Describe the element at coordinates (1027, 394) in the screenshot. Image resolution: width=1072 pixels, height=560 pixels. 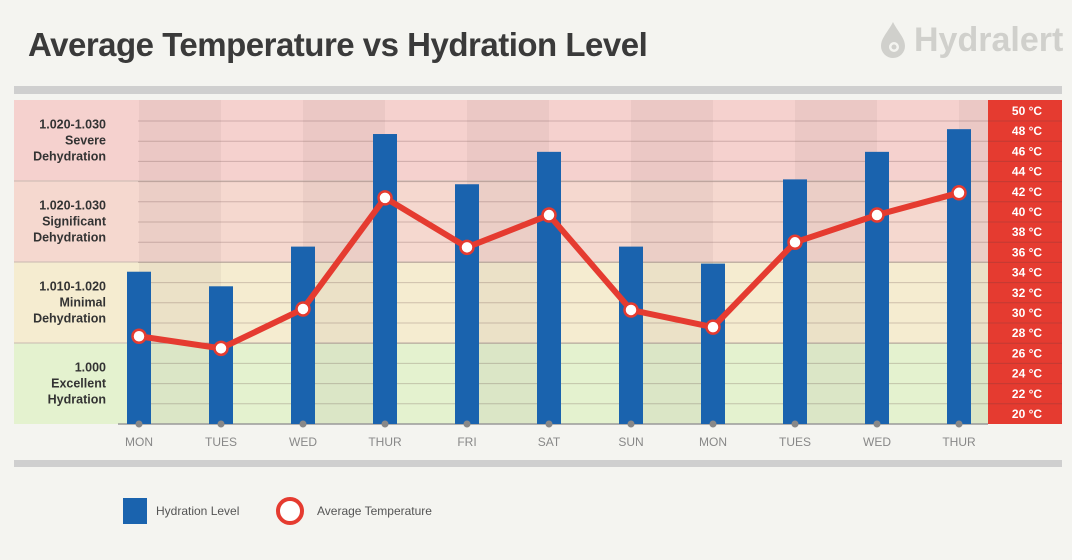
I see `temperature-tick: 22 °C` at that location.